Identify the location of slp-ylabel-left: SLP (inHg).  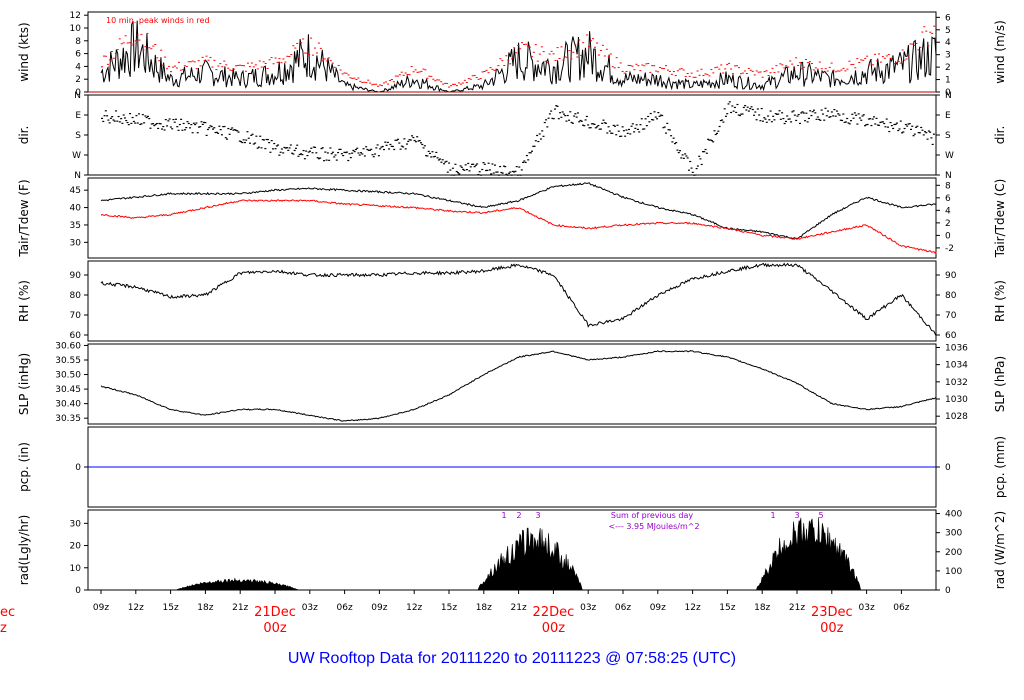
(24, 384).